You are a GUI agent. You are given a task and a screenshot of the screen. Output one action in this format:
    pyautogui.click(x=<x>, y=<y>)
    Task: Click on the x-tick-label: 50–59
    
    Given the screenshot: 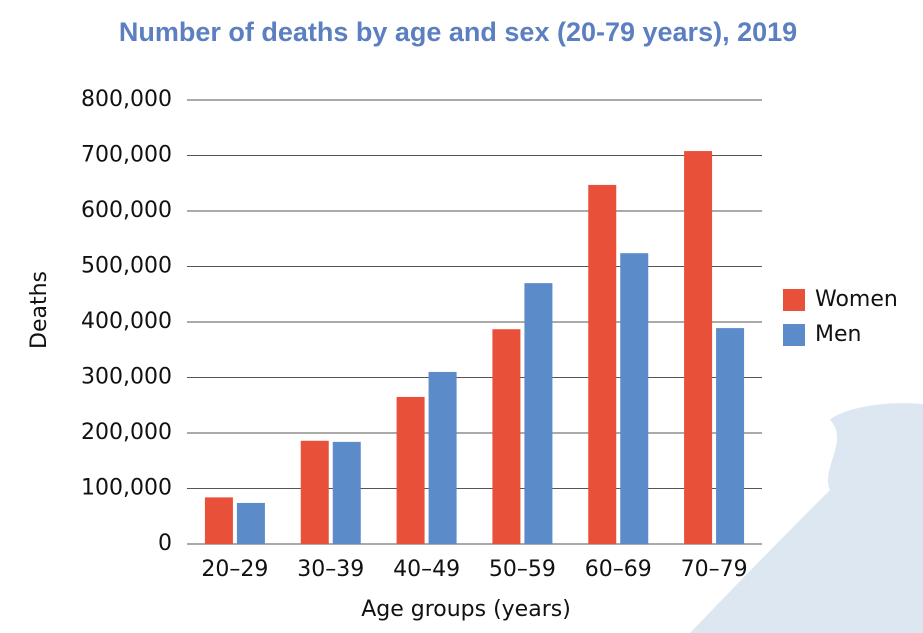 What is the action you would take?
    pyautogui.click(x=522, y=569)
    